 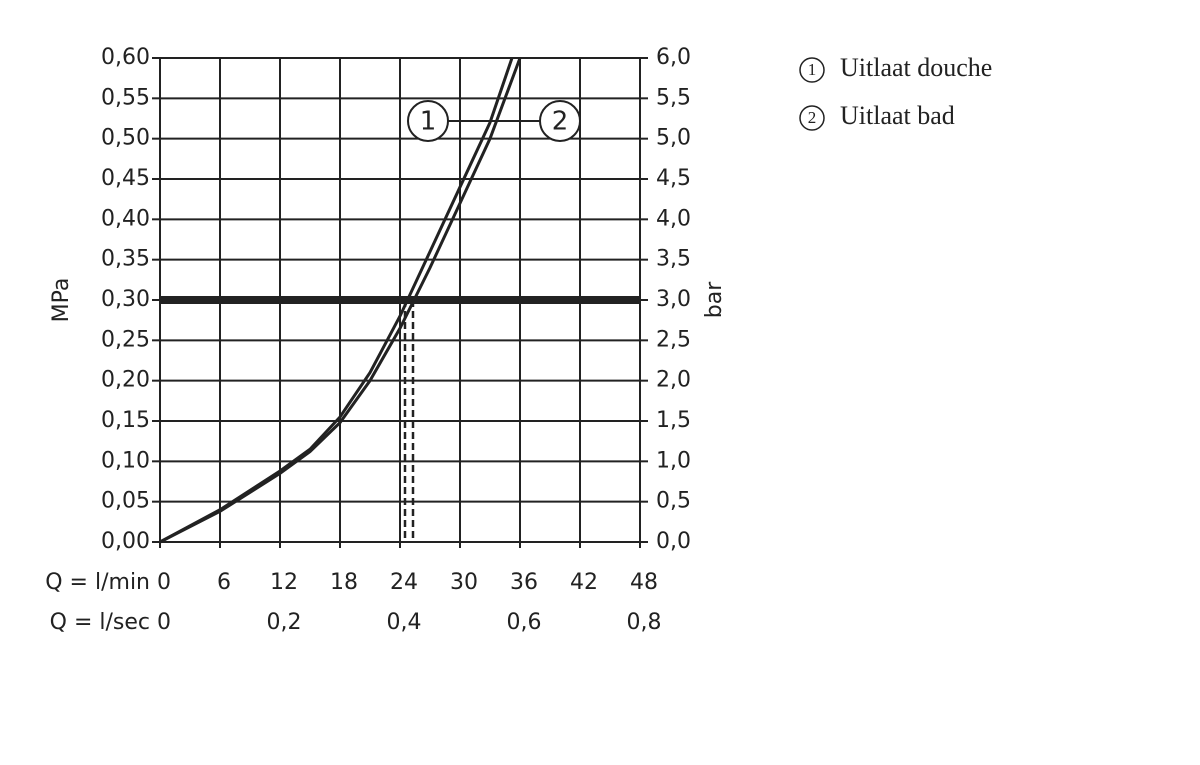 I want to click on x2-tick-label: 0, so click(x=164, y=622).